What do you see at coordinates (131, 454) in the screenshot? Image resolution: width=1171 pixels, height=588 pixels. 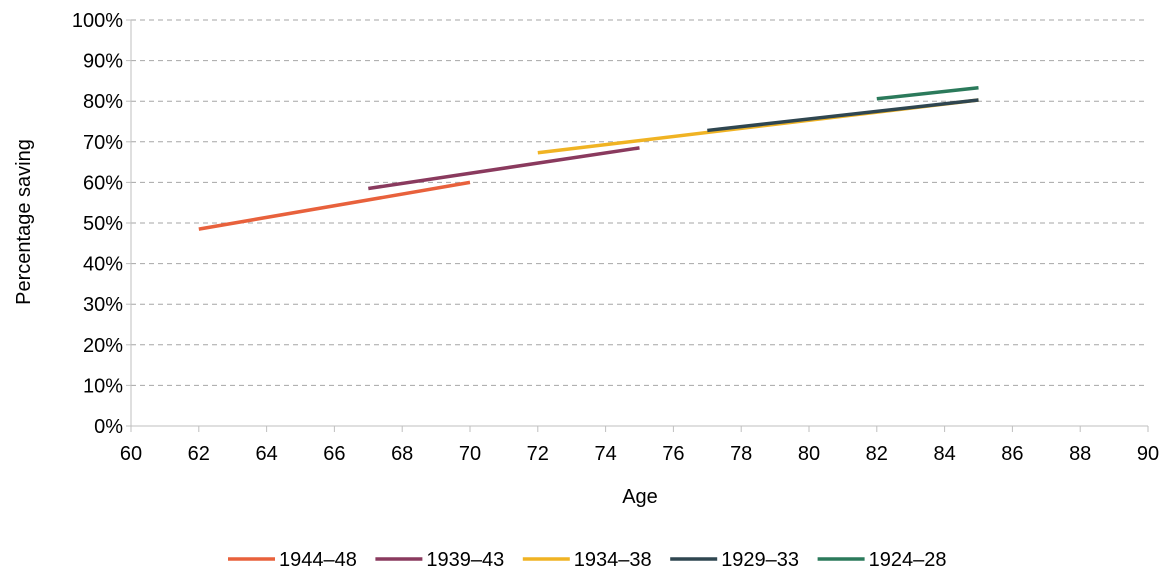 I see `x-tick-label: 60` at bounding box center [131, 454].